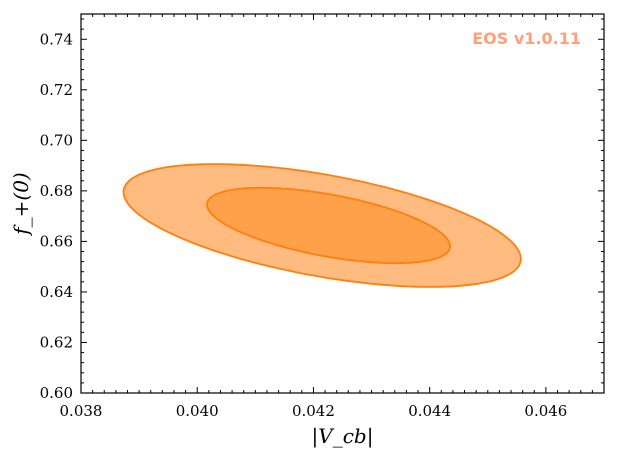 This screenshot has height=458, width=618. What do you see at coordinates (21, 204) in the screenshot?
I see `y-axis-label: f_+(0)` at bounding box center [21, 204].